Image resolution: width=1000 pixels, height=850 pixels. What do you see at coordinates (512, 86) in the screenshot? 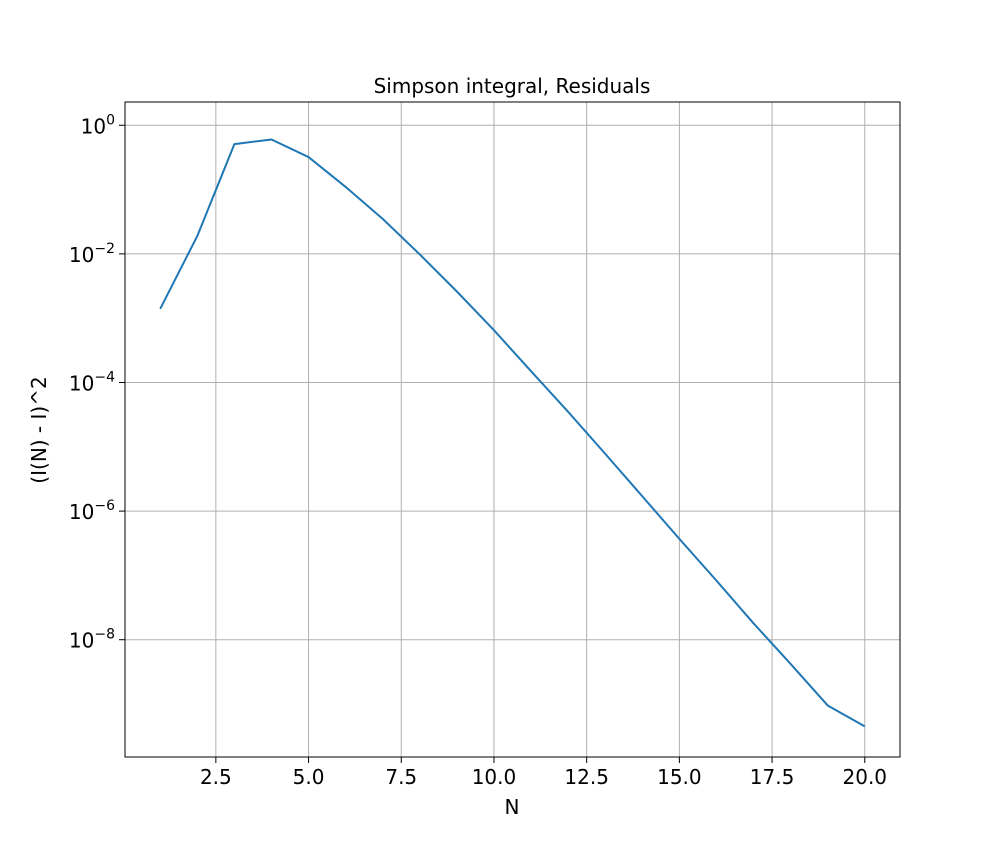
I see `chart-title: Simpson integral, Residuals` at bounding box center [512, 86].